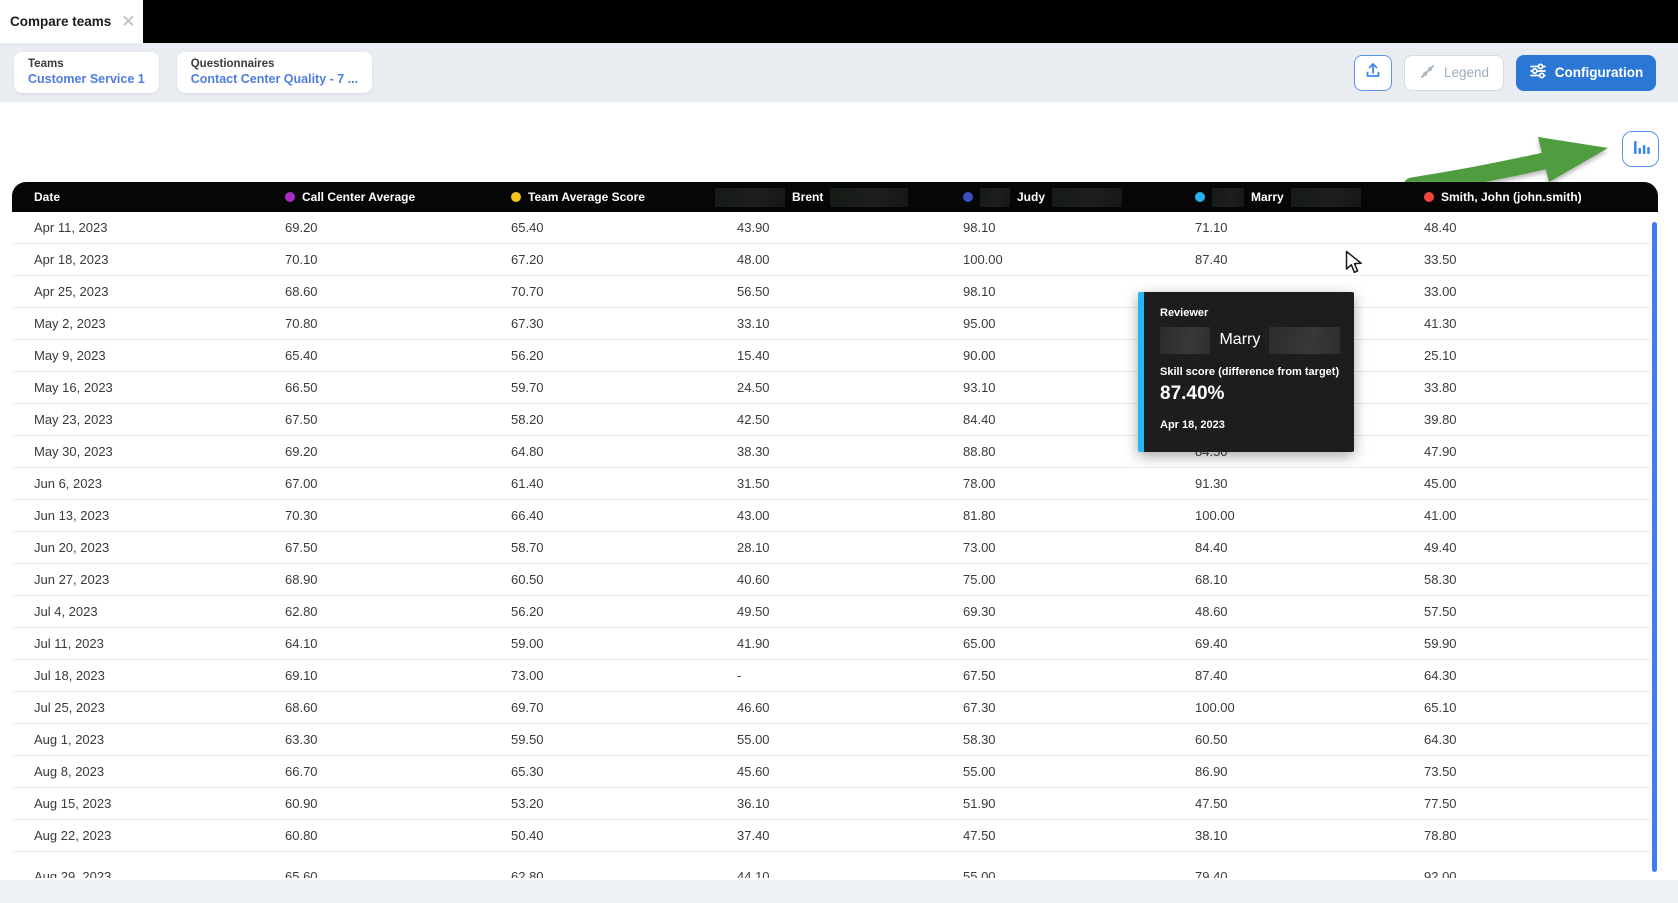  I want to click on score-cell: 39.80, so click(1440, 419).